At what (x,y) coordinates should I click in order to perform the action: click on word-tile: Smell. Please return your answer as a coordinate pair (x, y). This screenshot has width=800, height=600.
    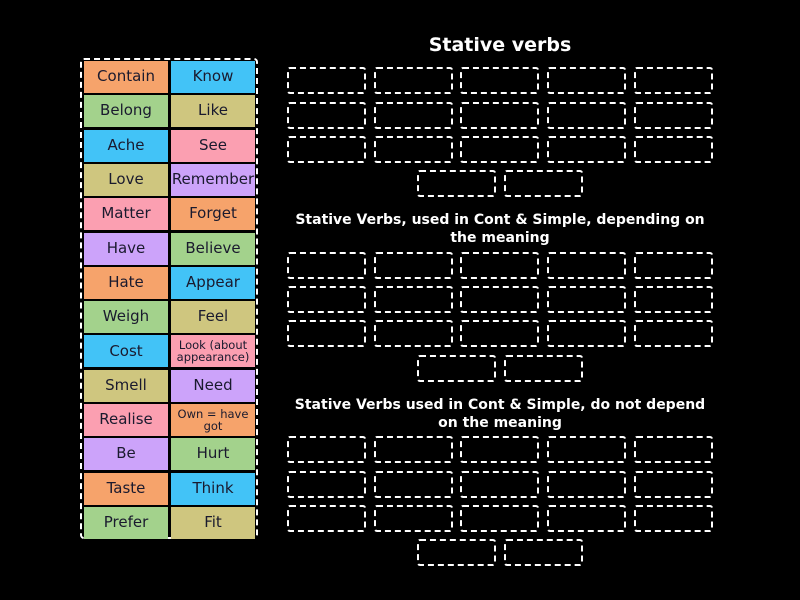
    Looking at the image, I should click on (126, 385).